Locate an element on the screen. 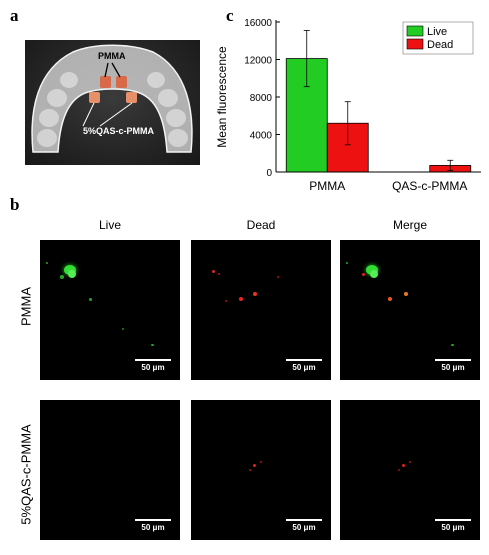 The width and height of the screenshot is (489, 555). row-label-qas: 5%QAS-c-PMMA is located at coordinates (26, 474).